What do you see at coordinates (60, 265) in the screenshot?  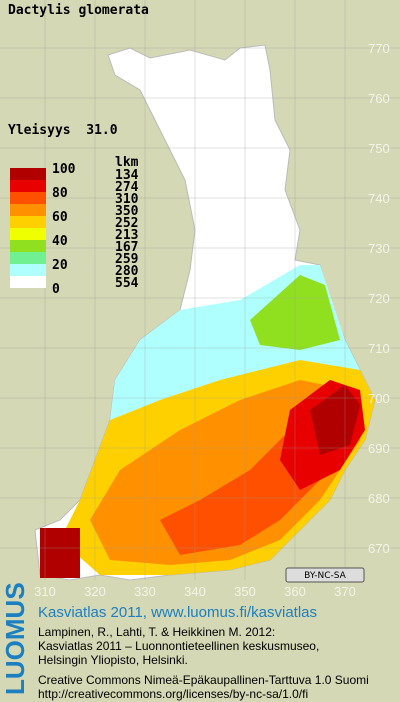 I see `legend-scale-label: 20` at bounding box center [60, 265].